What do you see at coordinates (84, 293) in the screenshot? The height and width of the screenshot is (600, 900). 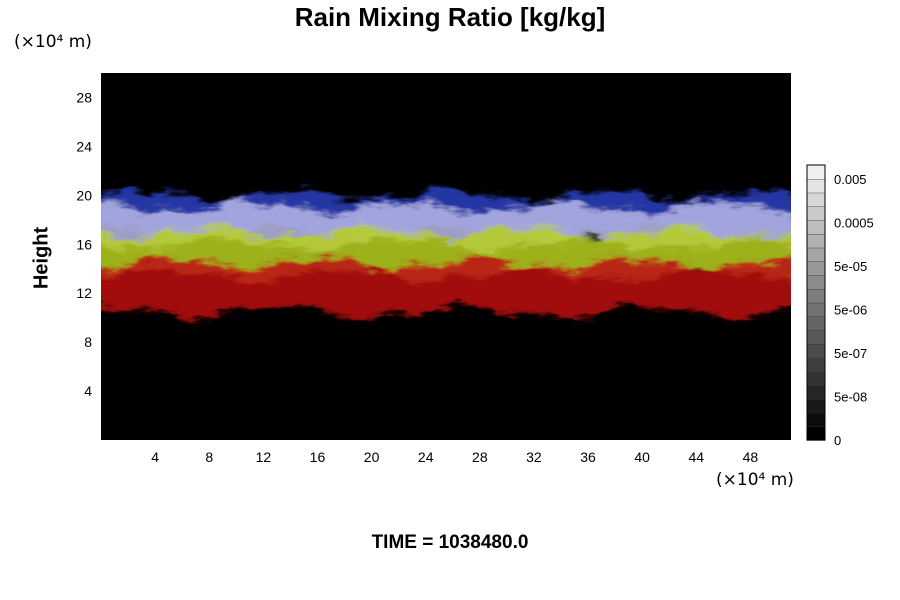 I see `y-tick-label: 12` at bounding box center [84, 293].